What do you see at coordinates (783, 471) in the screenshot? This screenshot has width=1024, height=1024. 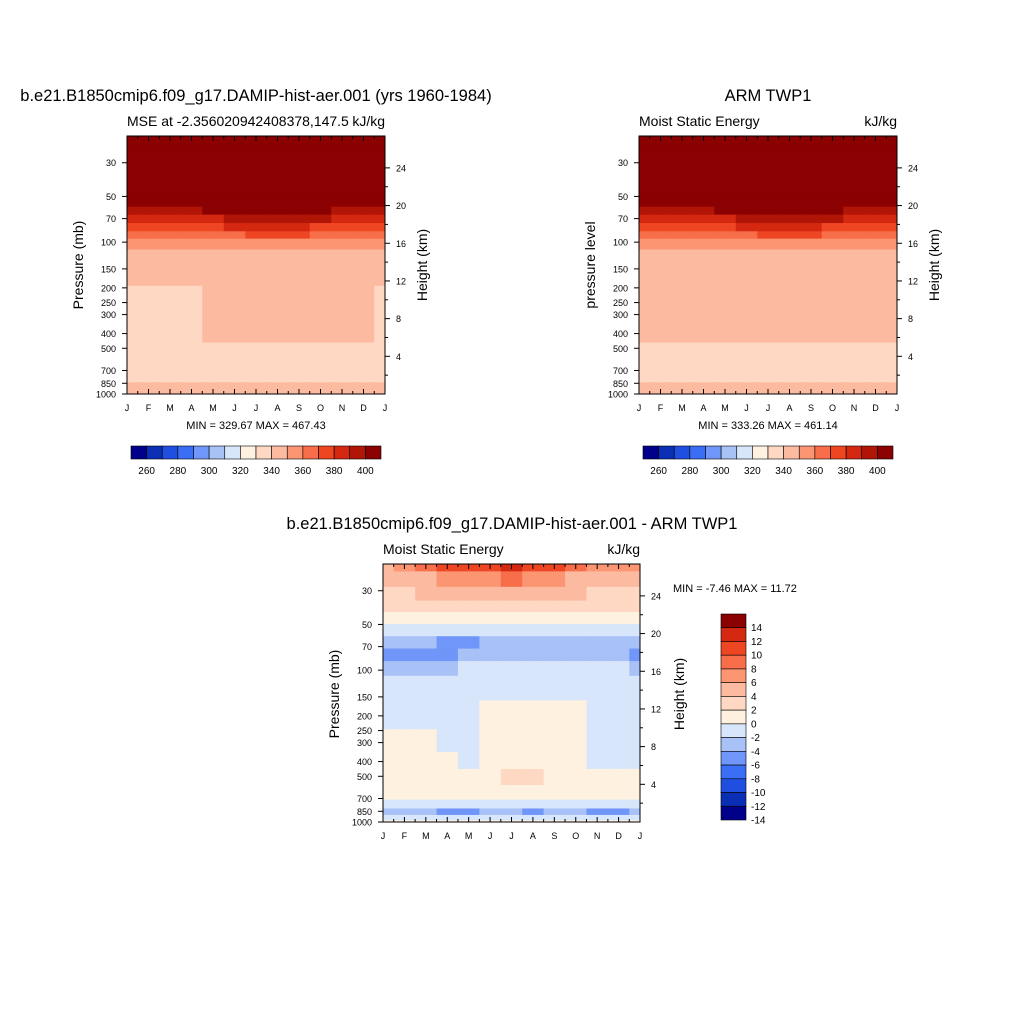 I see `colorbar-label: 340` at bounding box center [783, 471].